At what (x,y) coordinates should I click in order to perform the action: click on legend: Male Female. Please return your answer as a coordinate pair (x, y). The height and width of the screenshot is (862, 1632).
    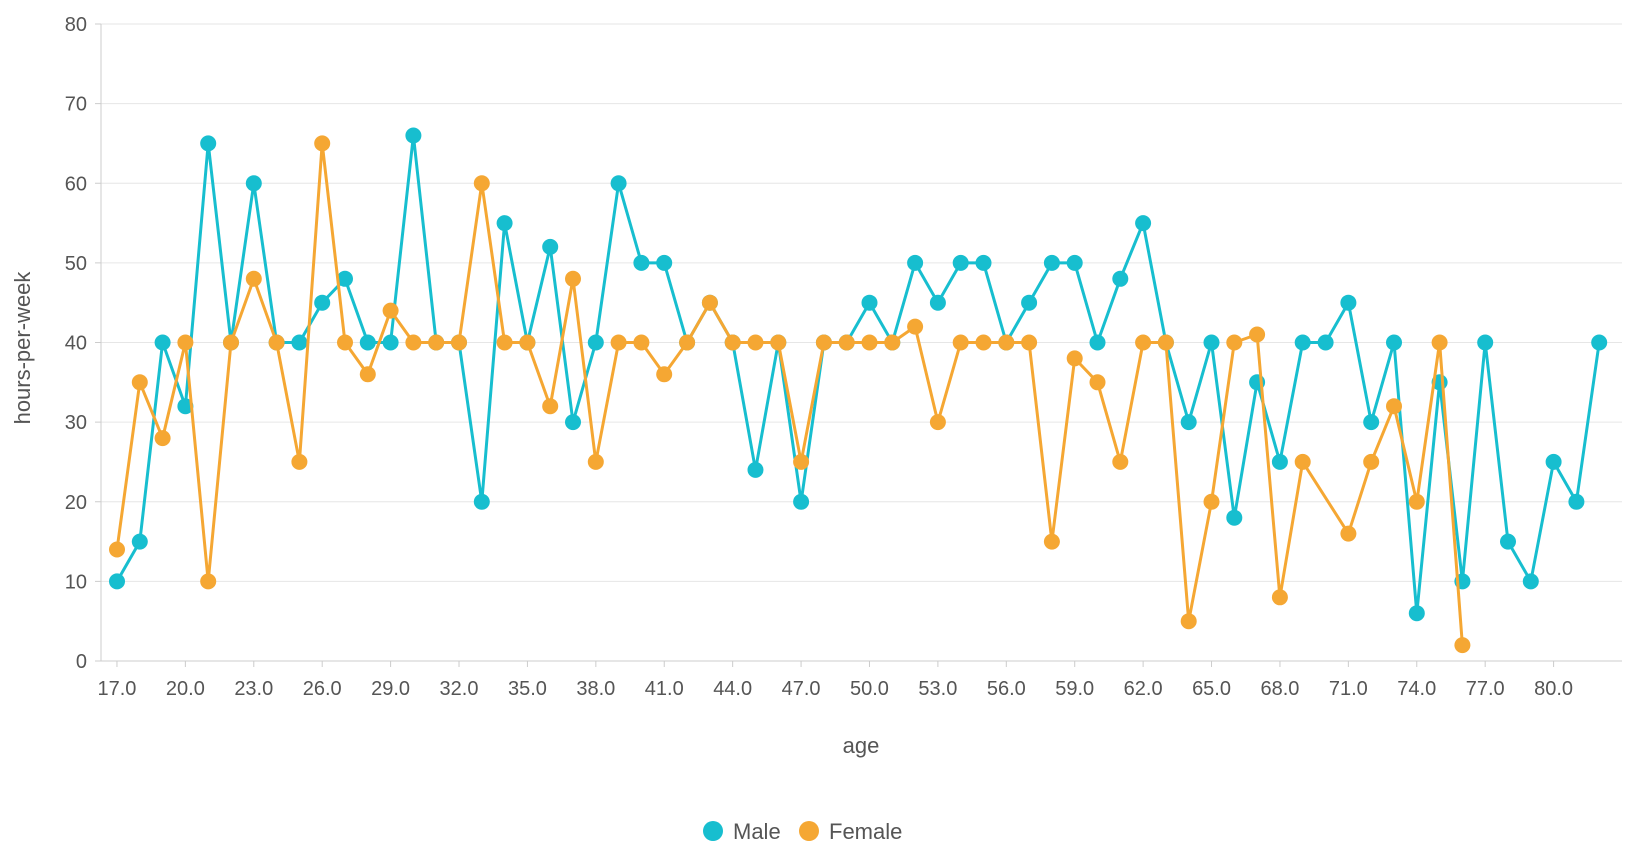
    Looking at the image, I should click on (802, 831).